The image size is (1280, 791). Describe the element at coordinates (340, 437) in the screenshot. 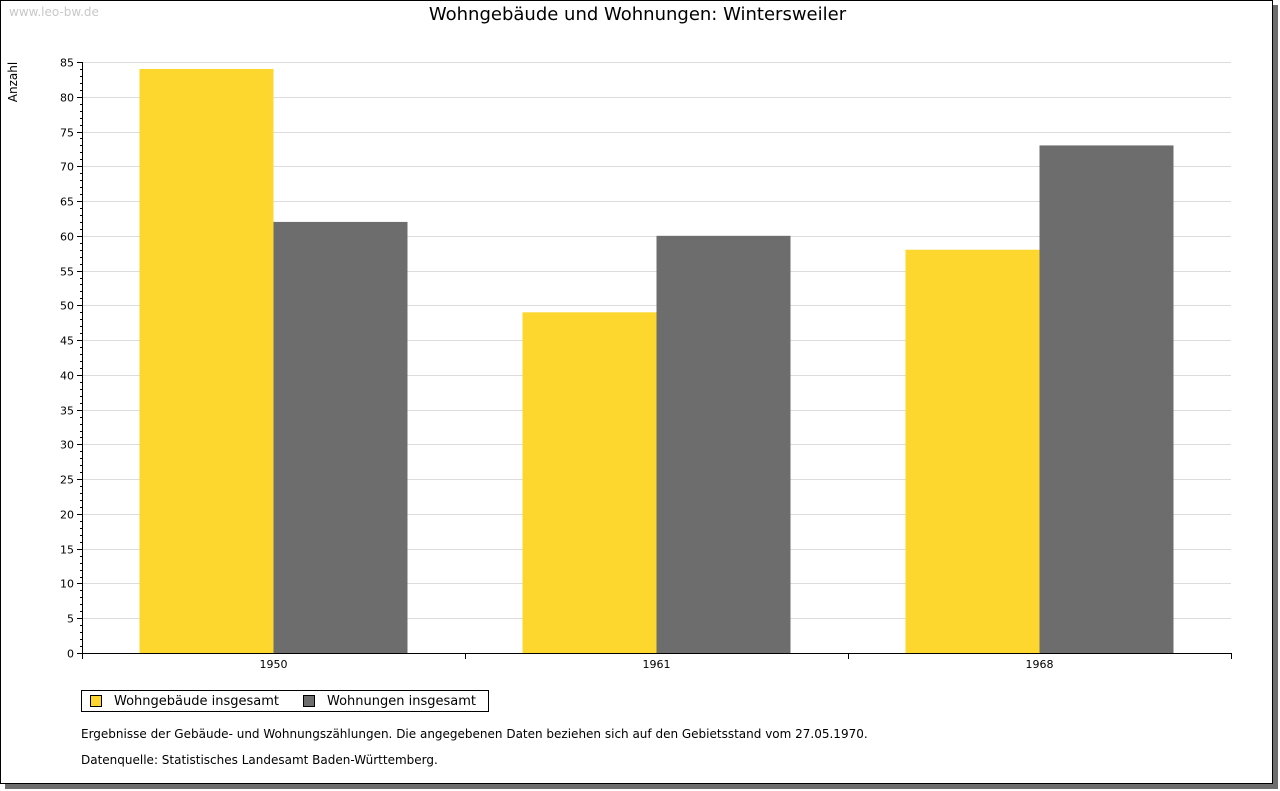

I see `bar-1-1950` at that location.